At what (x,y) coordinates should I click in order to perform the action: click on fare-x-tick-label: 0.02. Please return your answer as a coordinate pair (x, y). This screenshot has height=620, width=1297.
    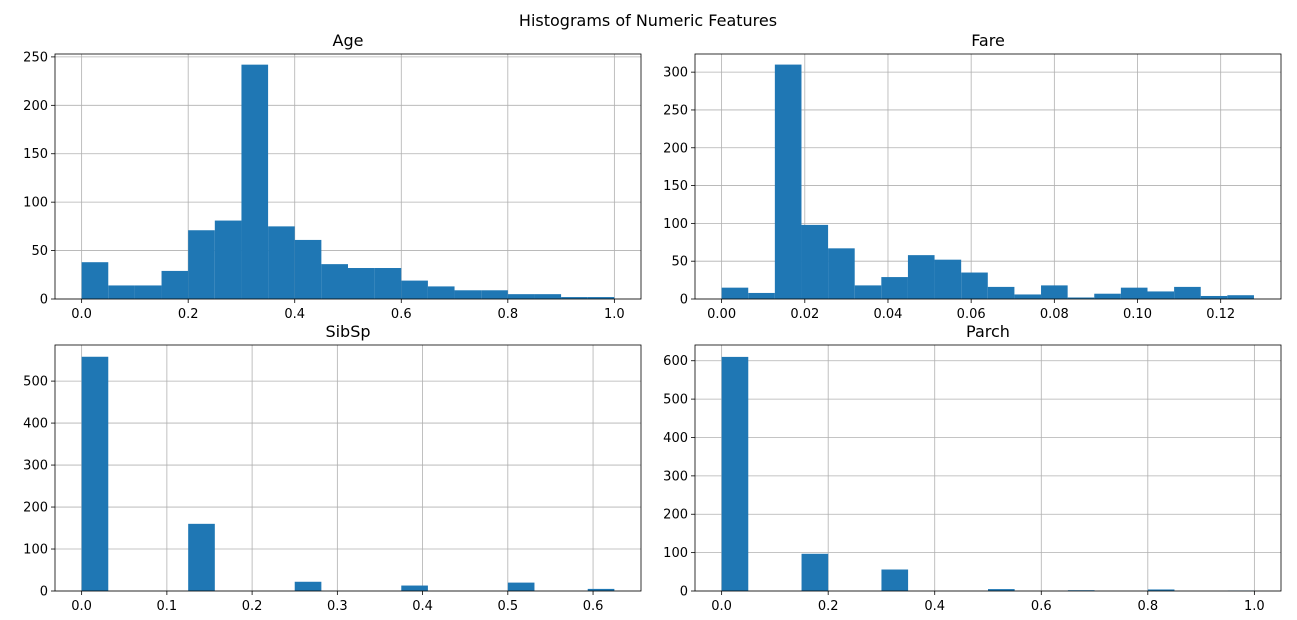
    Looking at the image, I should click on (804, 314).